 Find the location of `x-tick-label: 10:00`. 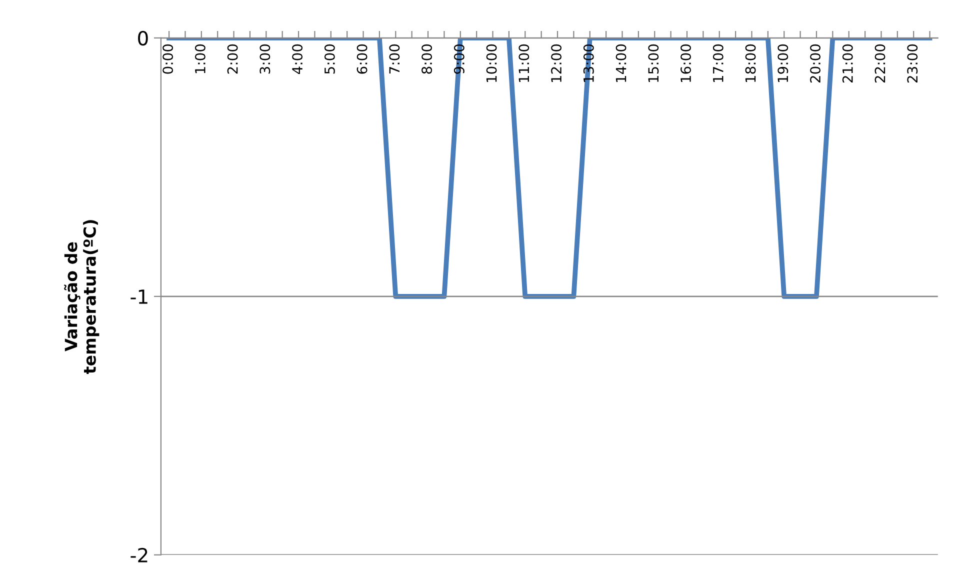

x-tick-label: 10:00 is located at coordinates (491, 63).